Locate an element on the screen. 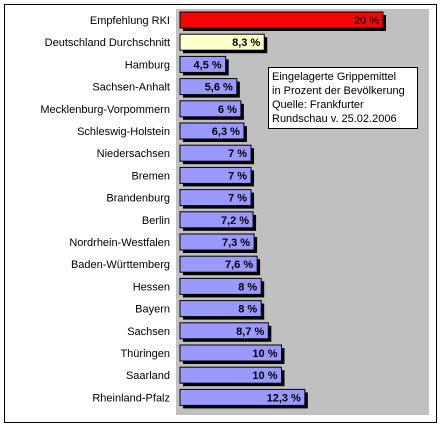 The image size is (442, 428). data-label: 4,5 % is located at coordinates (208, 65).